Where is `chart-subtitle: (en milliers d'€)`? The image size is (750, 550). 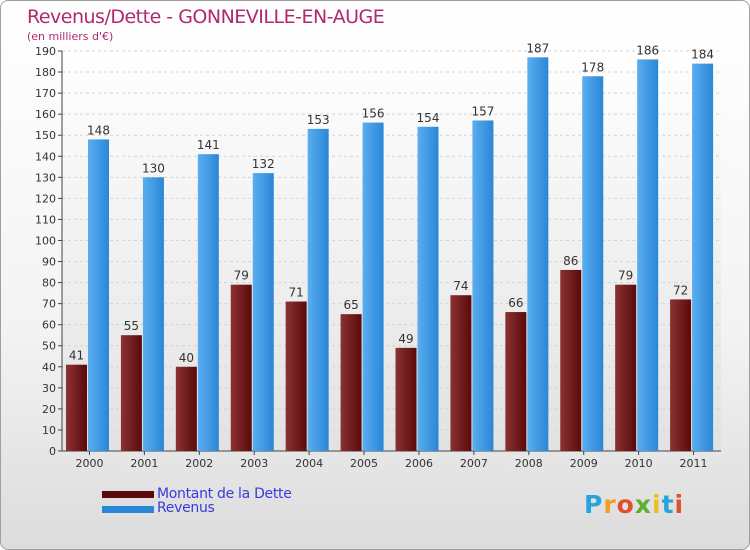 chart-subtitle: (en milliers d'€) is located at coordinates (70, 36).